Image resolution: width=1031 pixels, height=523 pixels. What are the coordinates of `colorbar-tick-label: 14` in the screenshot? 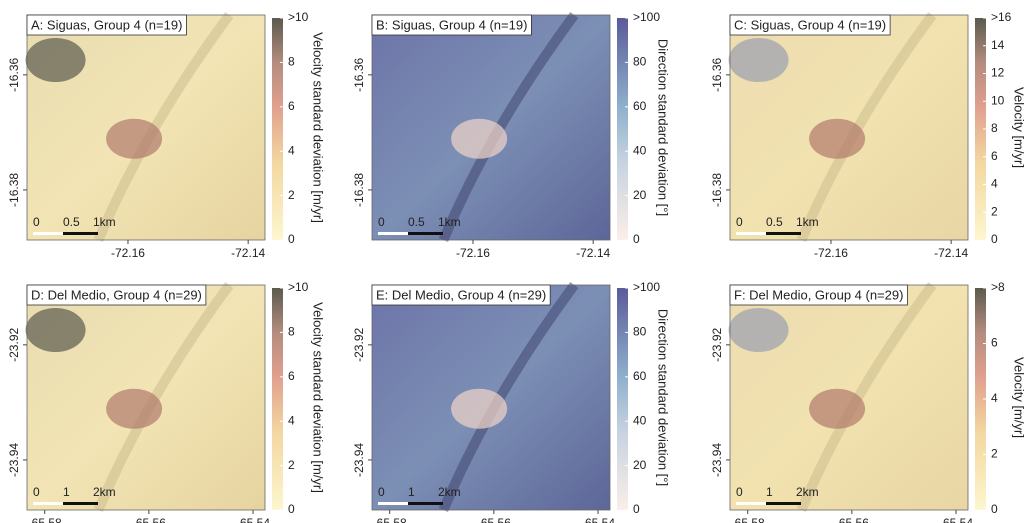 It's located at (998, 45).